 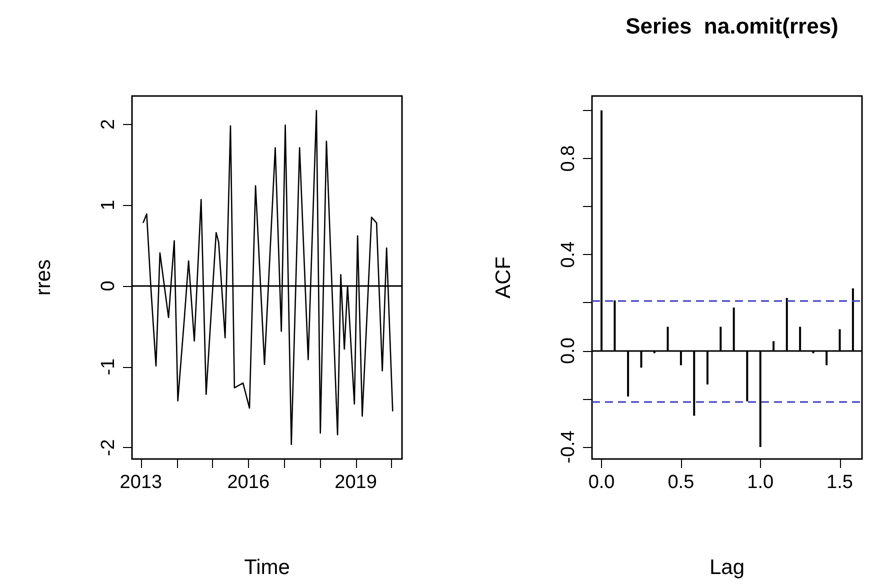 What do you see at coordinates (108, 367) in the screenshot?
I see `y-tick-label: -1` at bounding box center [108, 367].